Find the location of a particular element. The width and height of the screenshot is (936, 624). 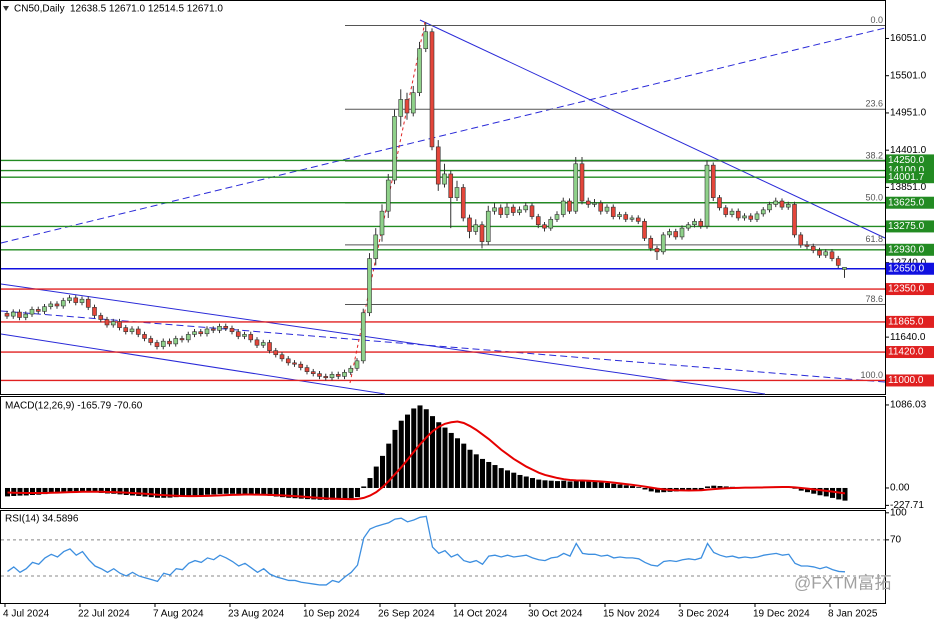

watermark: @FXTM富拓 is located at coordinates (843, 582).